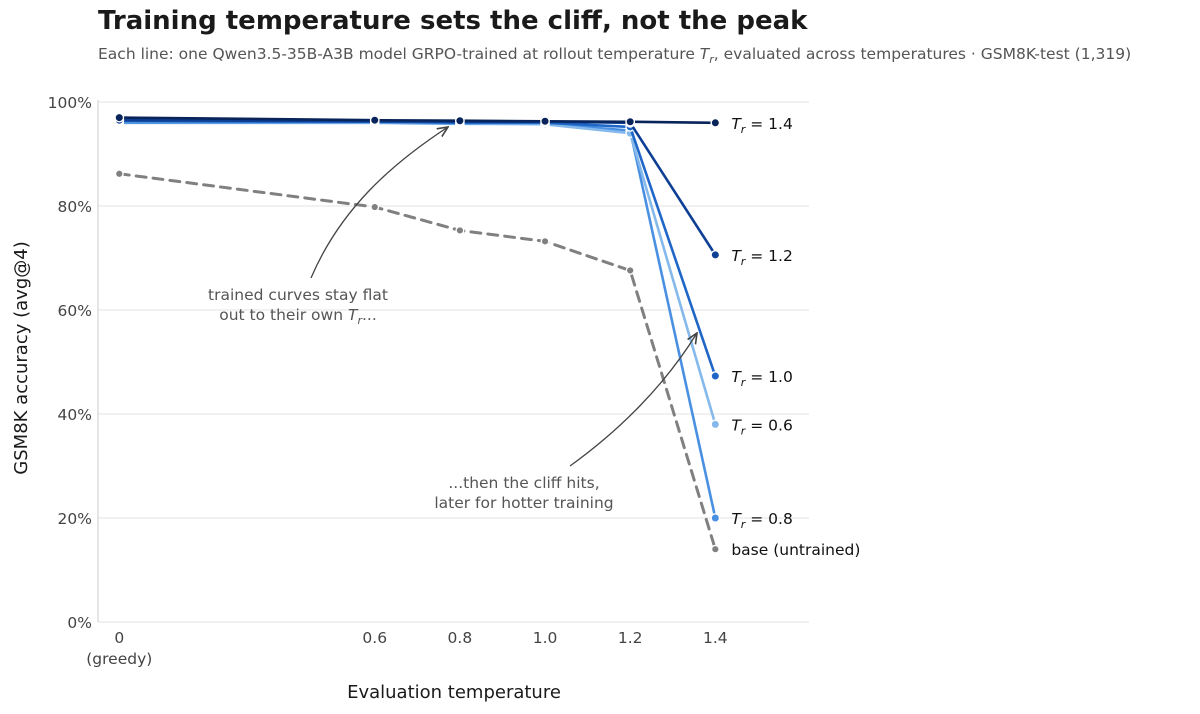 The height and width of the screenshot is (714, 1200). Describe the element at coordinates (460, 638) in the screenshot. I see `x-tick-label: 0.8` at that location.